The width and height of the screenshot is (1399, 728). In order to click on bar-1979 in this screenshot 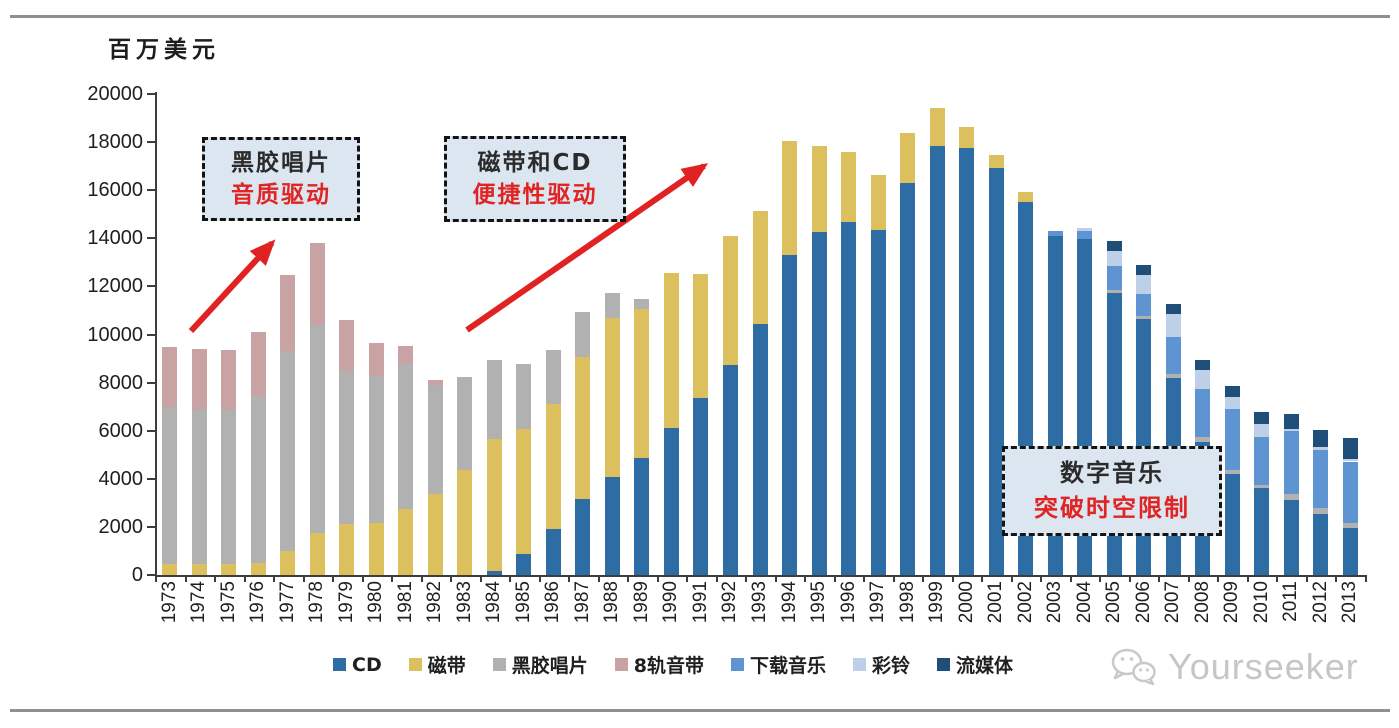, I will do `click(347, 334)`.